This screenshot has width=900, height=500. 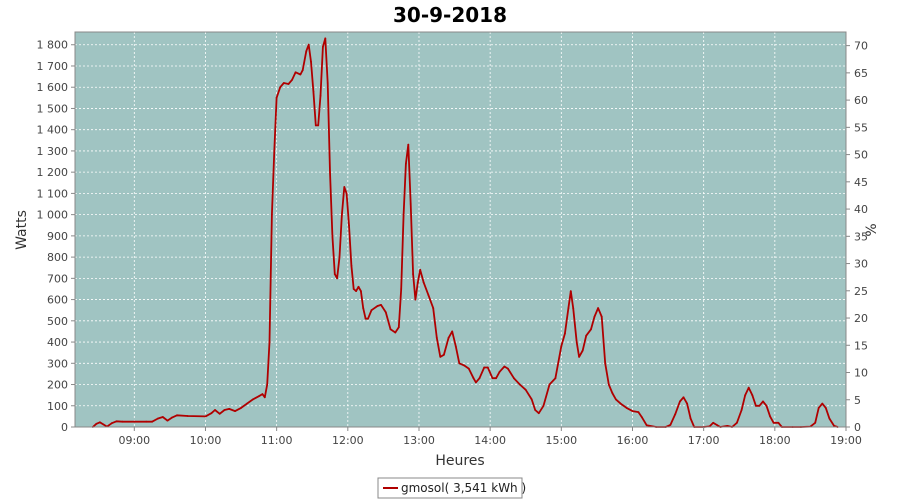 I want to click on x-tick-label: 19:00, so click(x=846, y=440).